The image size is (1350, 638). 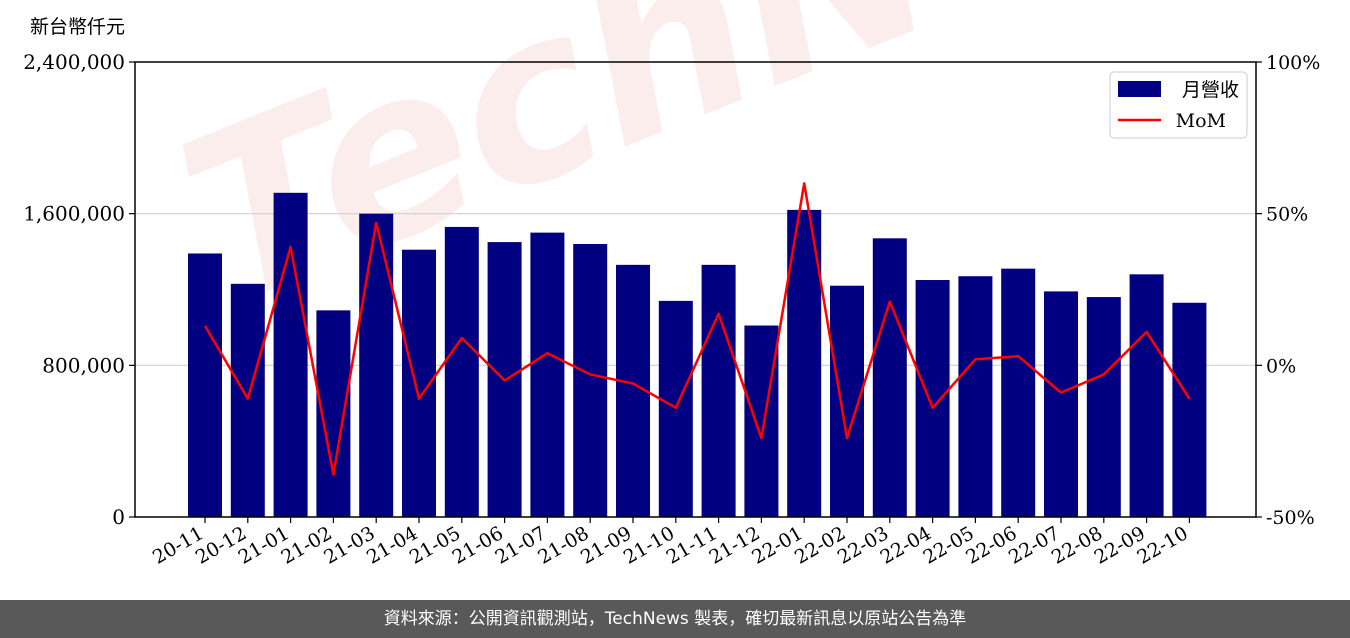 What do you see at coordinates (1290, 518) in the screenshot?
I see `right-tick-label: -50%` at bounding box center [1290, 518].